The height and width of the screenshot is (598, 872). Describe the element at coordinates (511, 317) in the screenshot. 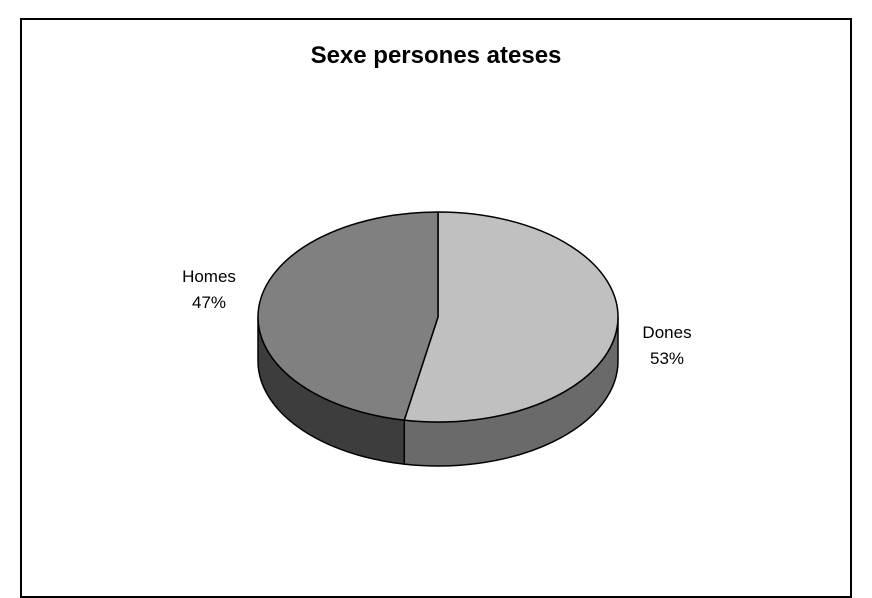

I see `slice-dones` at that location.